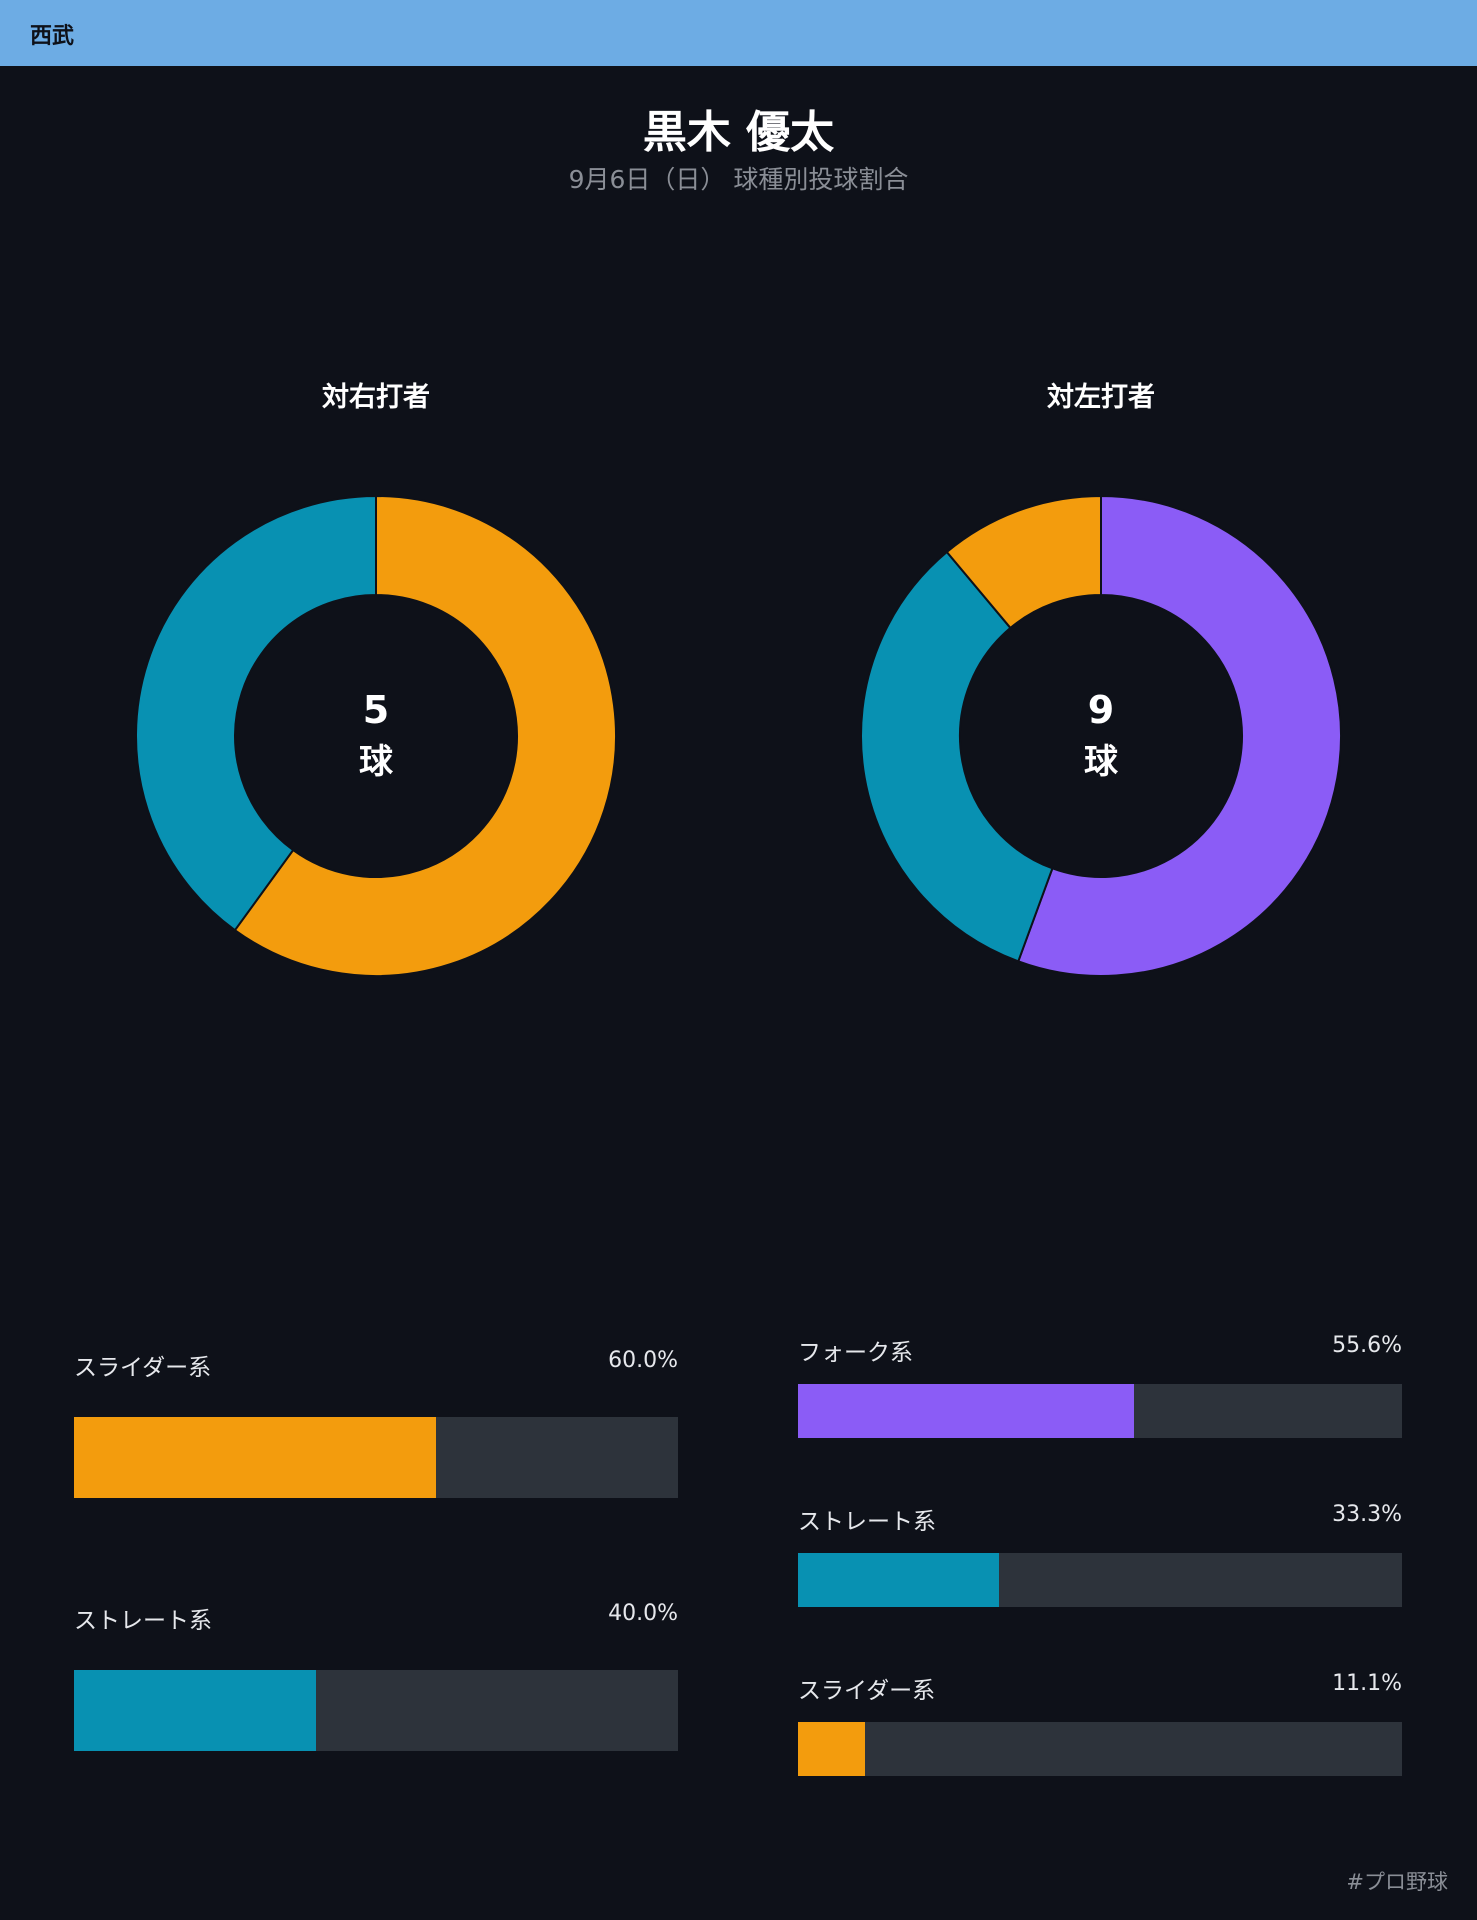  Describe the element at coordinates (643, 1360) in the screenshot. I see `bar-percent: 60.0%` at that location.